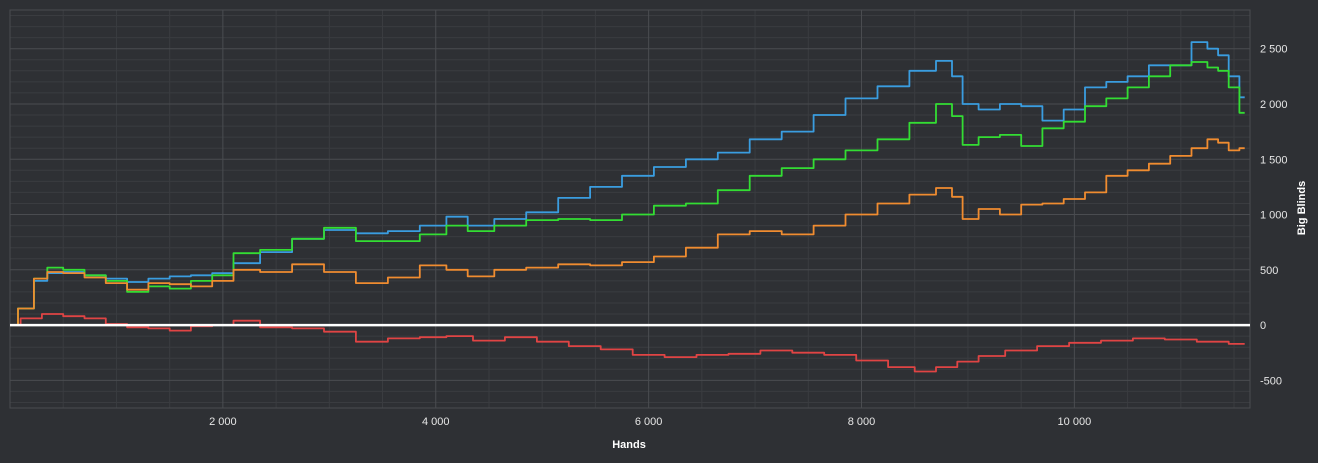  I want to click on y-tick-label: 1 000, so click(1274, 216).